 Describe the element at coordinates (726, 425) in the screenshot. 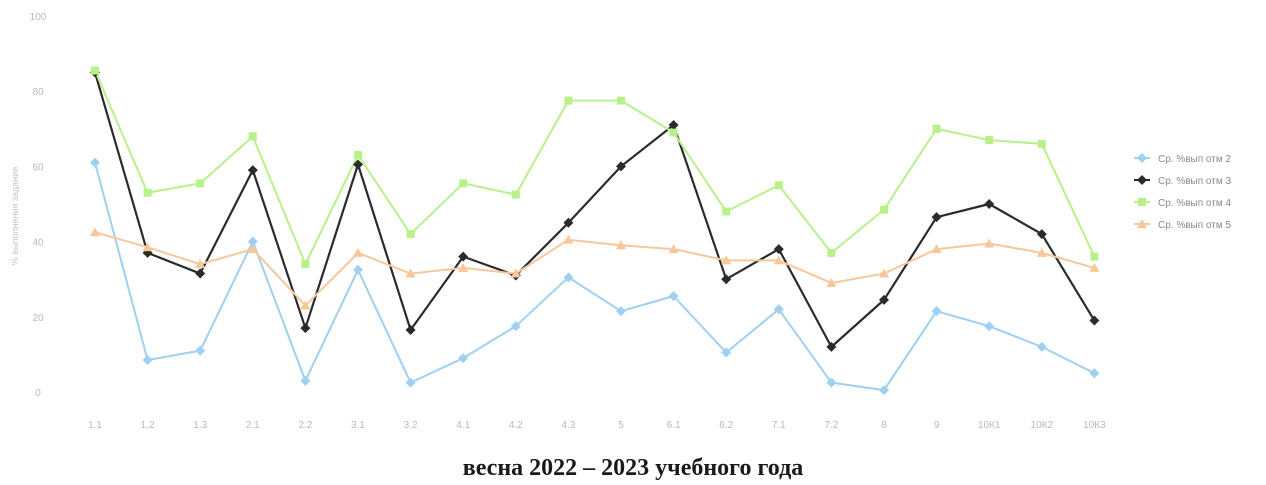

I see `x-tick-label: 6.2` at that location.